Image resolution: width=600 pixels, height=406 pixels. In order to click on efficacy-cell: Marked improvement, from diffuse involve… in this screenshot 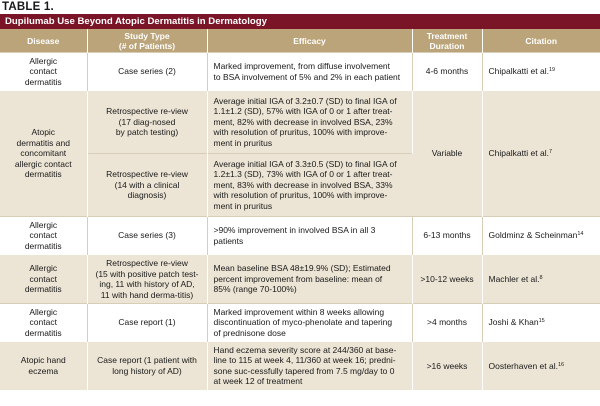, I will do `click(310, 71)`.